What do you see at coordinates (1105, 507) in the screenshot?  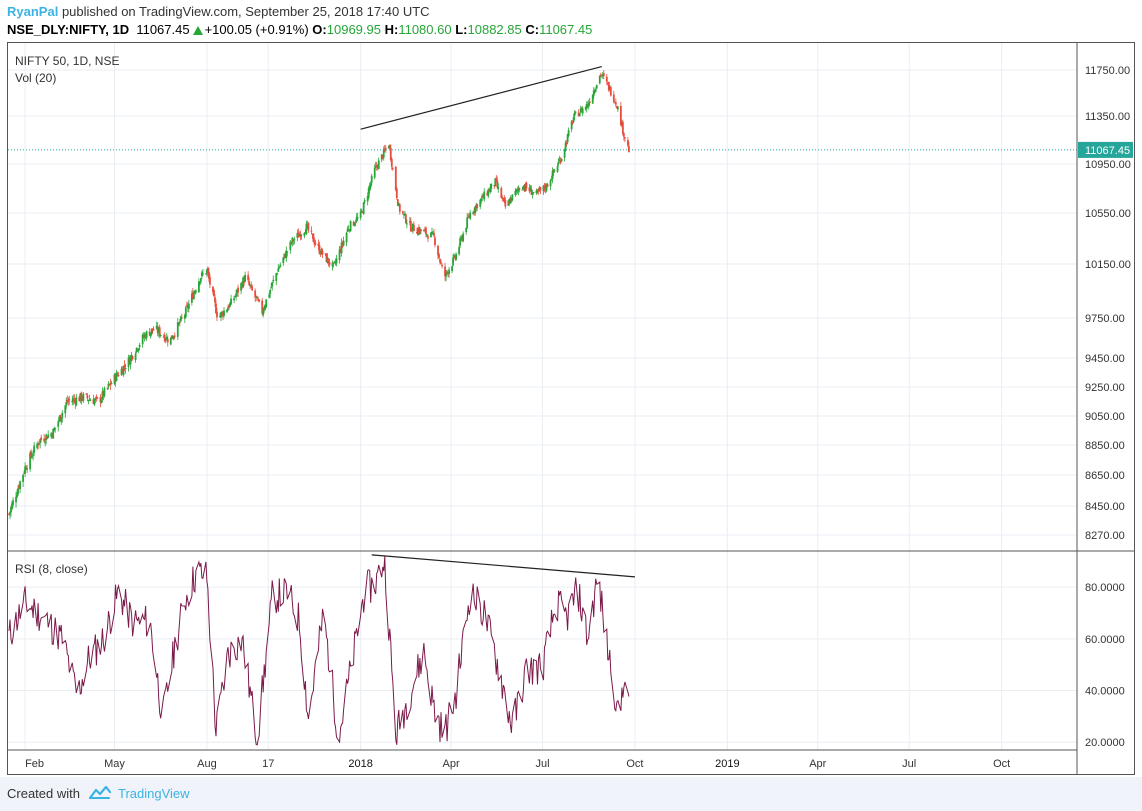 I see `price-tick-label: 8450.00` at bounding box center [1105, 507].